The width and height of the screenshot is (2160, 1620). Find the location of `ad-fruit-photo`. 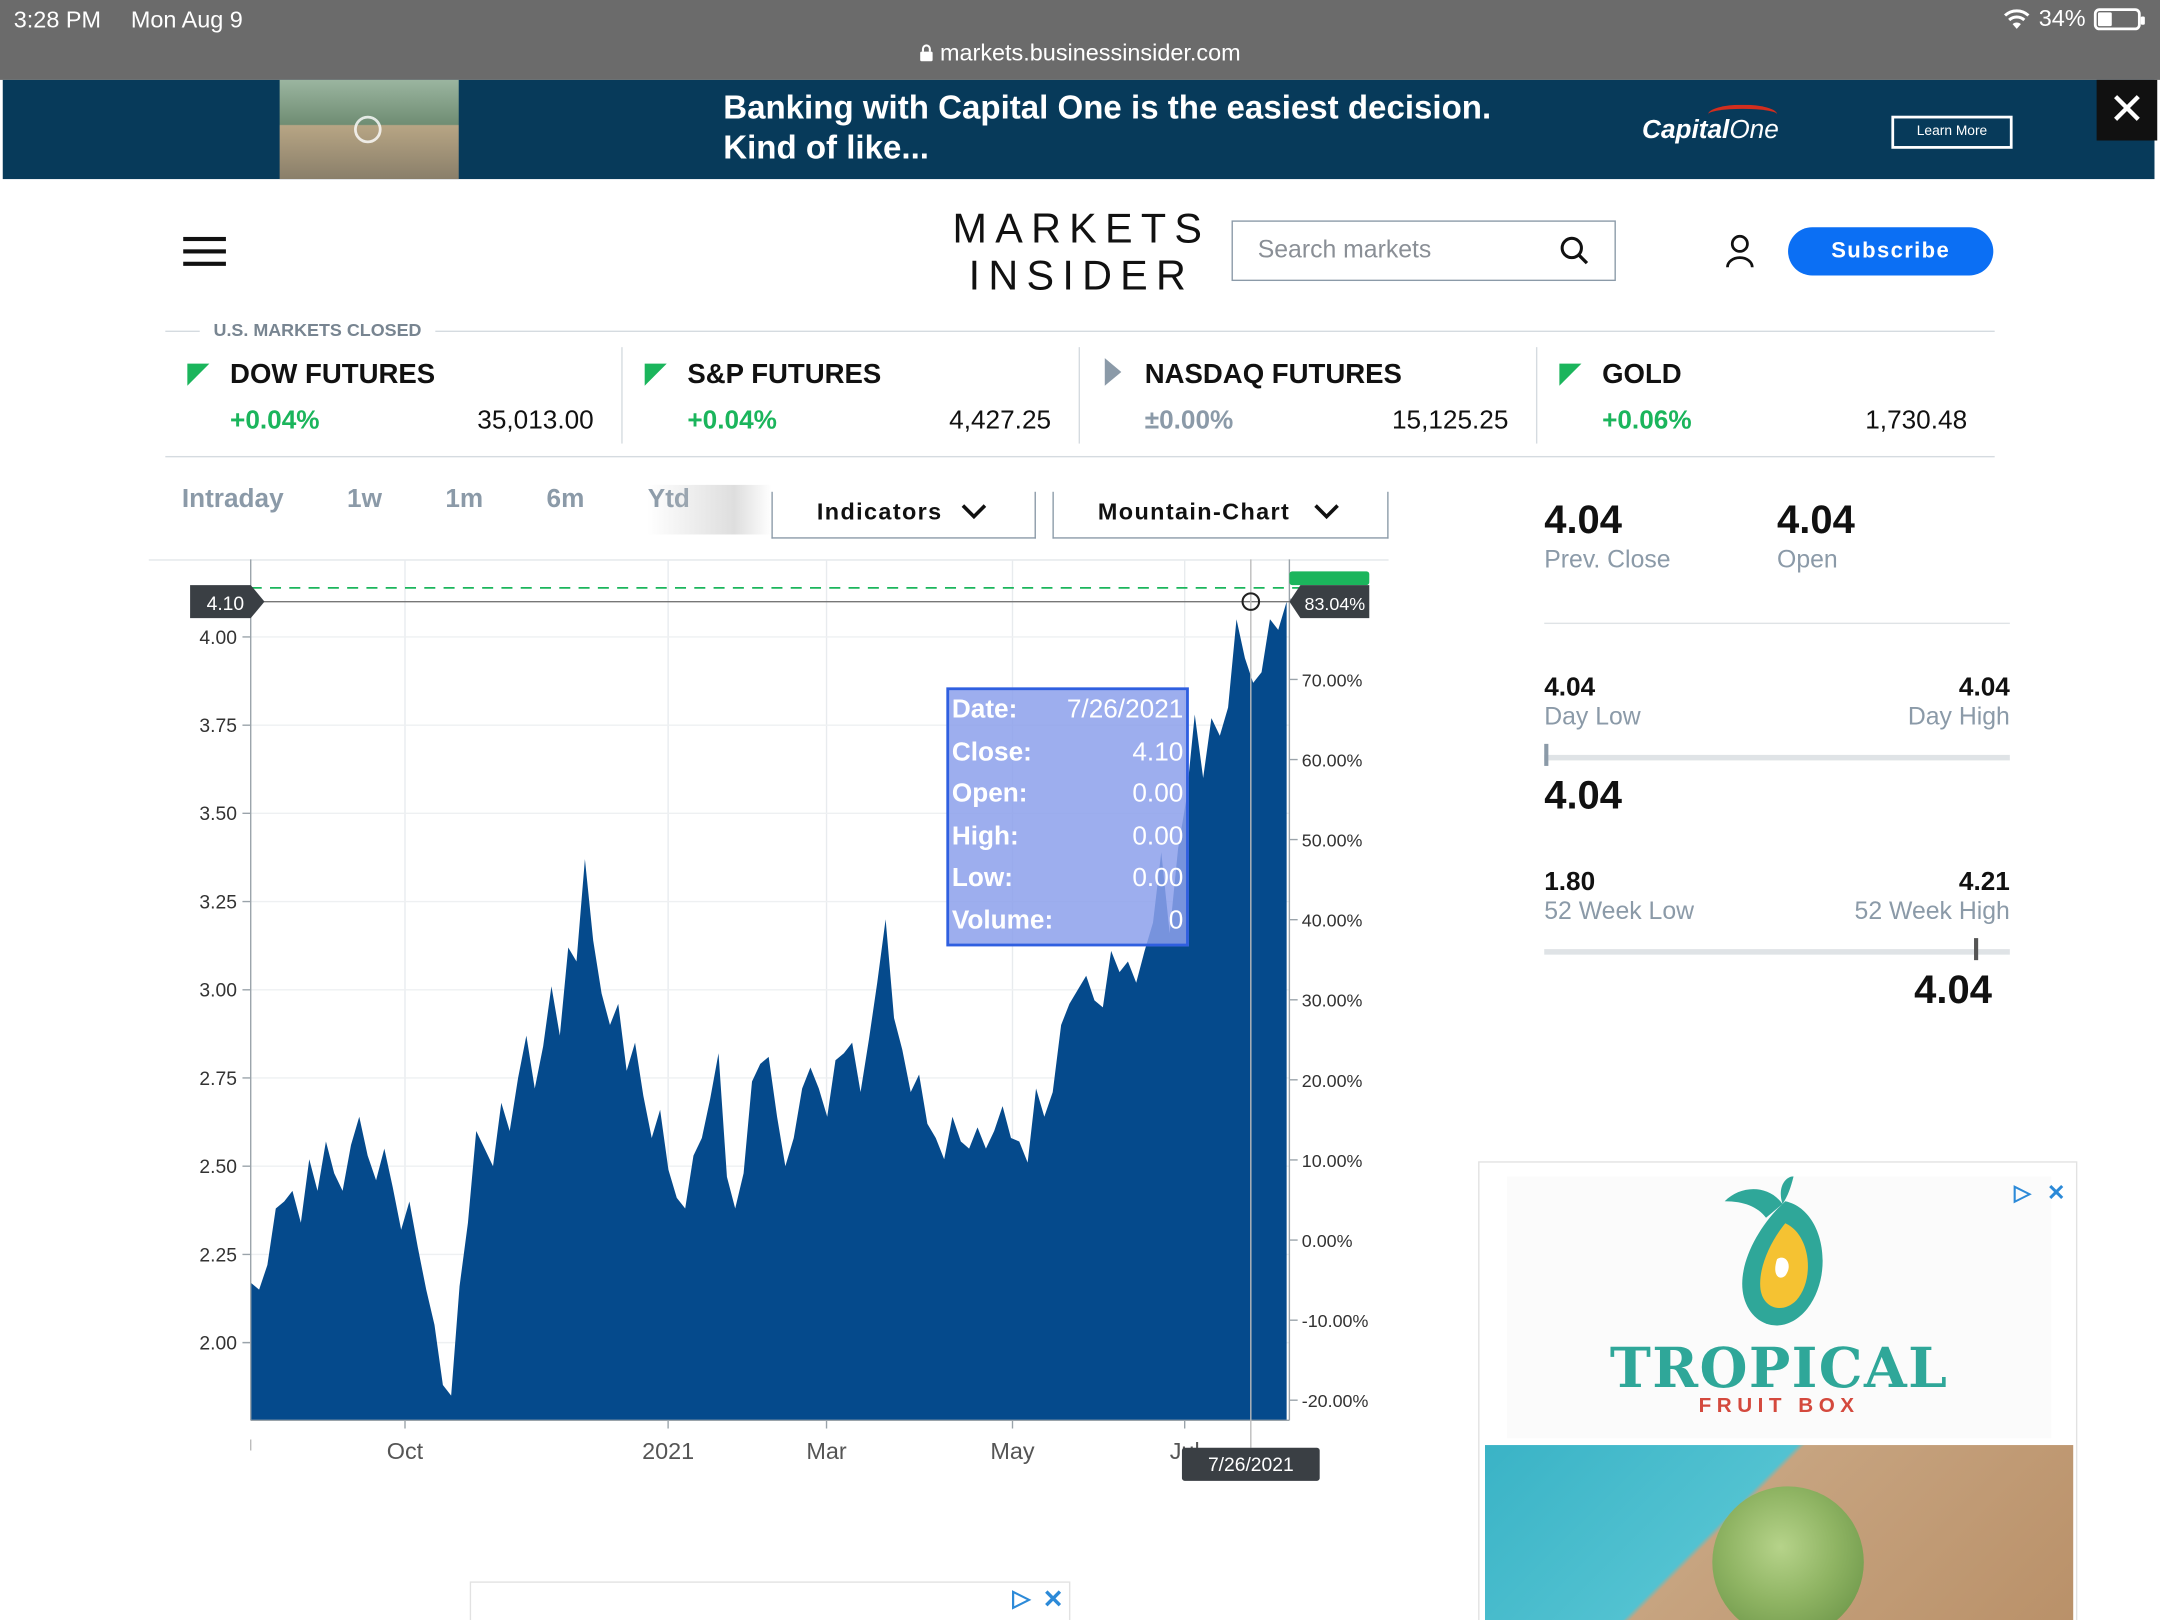

ad-fruit-photo is located at coordinates (1779, 1532).